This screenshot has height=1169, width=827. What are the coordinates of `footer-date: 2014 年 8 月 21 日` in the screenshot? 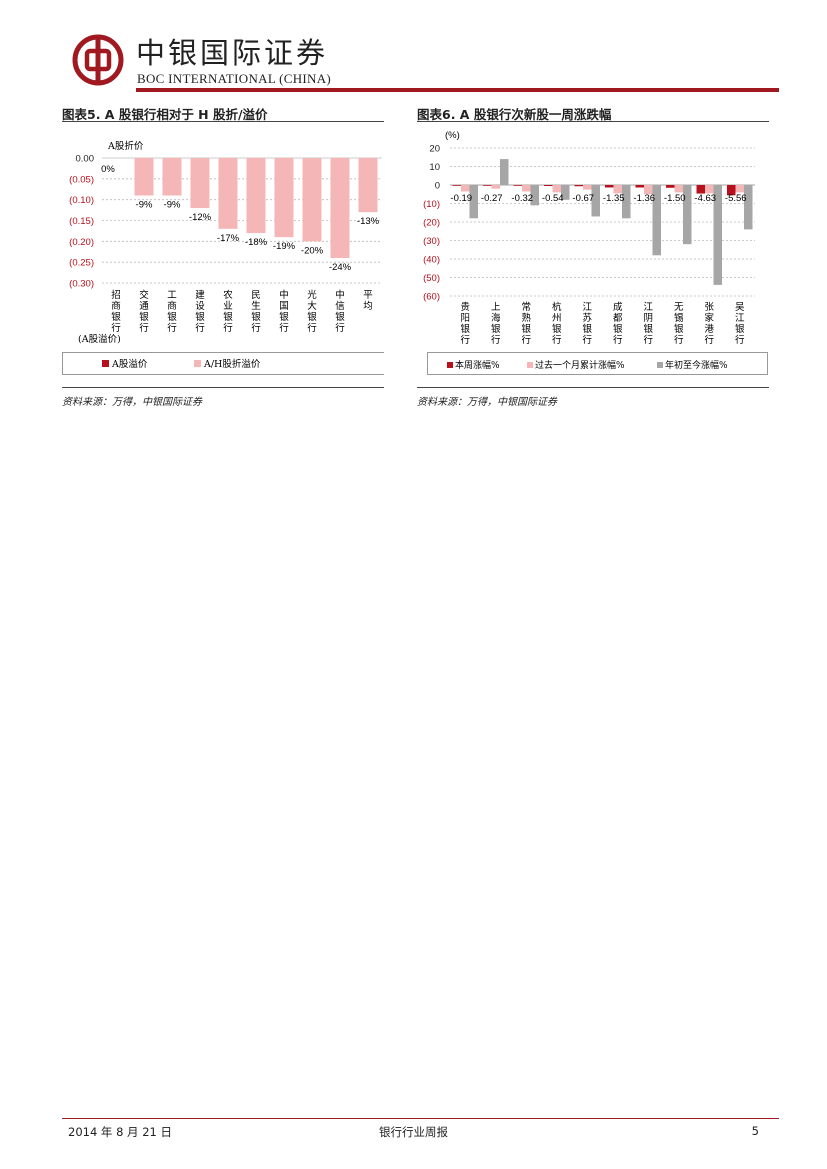 It's located at (120, 1132).